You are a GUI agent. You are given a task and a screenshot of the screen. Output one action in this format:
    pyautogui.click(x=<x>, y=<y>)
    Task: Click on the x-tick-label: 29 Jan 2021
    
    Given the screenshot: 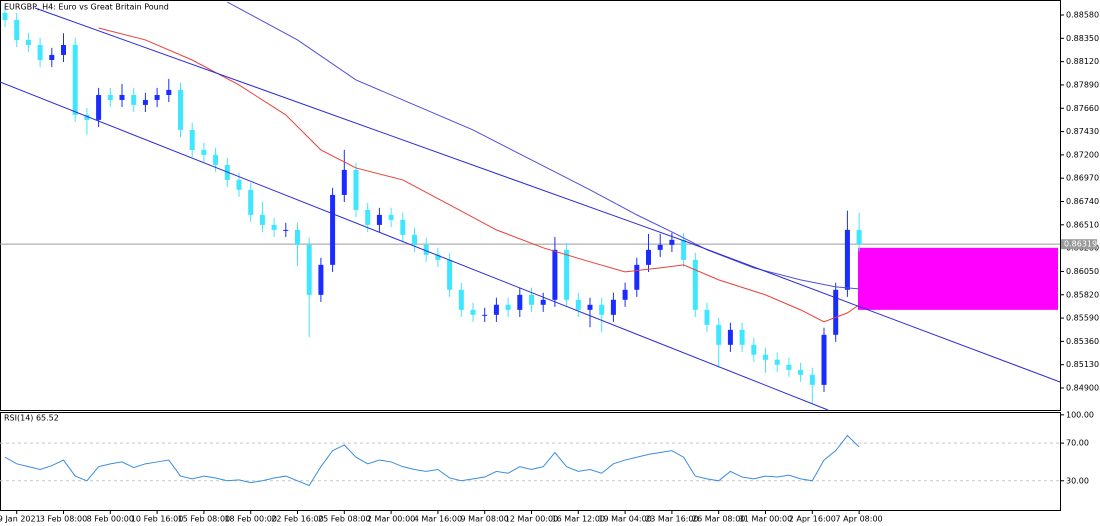 What is the action you would take?
    pyautogui.click(x=20, y=519)
    